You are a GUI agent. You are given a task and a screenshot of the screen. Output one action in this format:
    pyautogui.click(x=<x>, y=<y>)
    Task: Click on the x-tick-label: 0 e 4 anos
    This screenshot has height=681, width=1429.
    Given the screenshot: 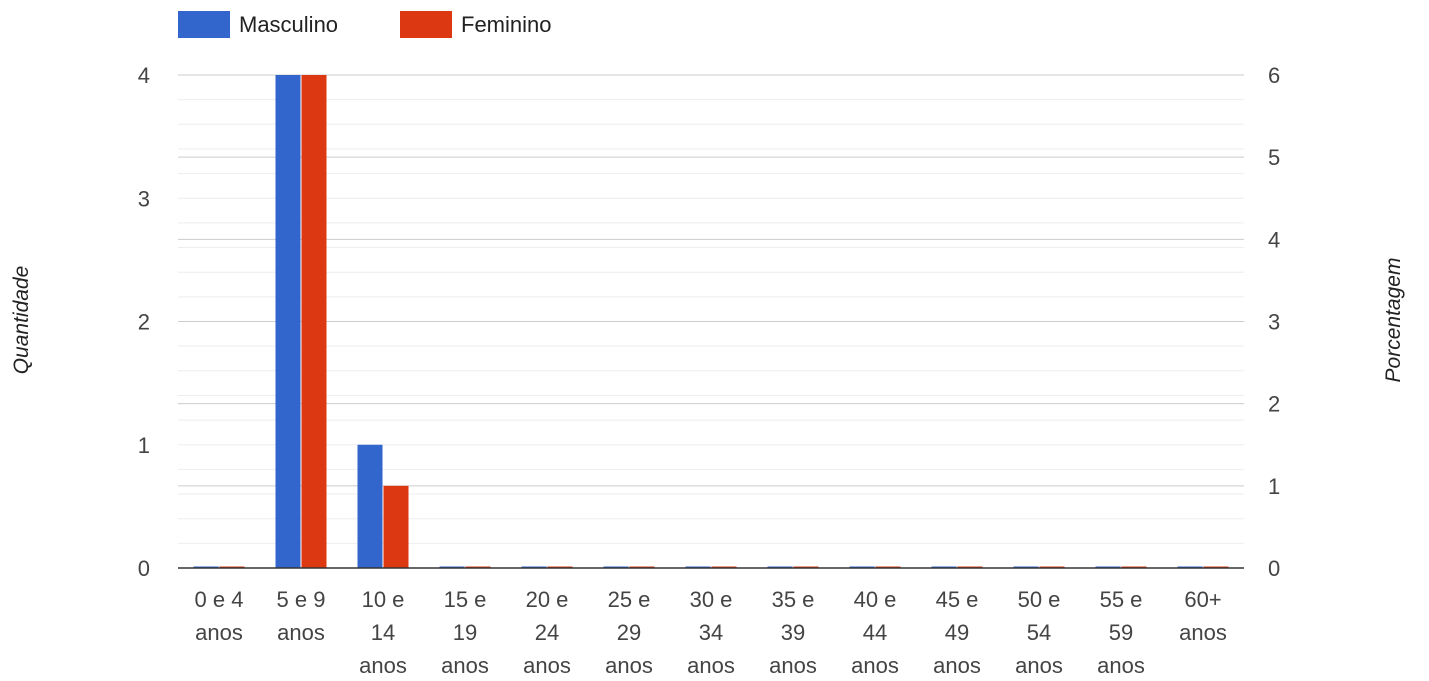 What is the action you would take?
    pyautogui.click(x=219, y=616)
    